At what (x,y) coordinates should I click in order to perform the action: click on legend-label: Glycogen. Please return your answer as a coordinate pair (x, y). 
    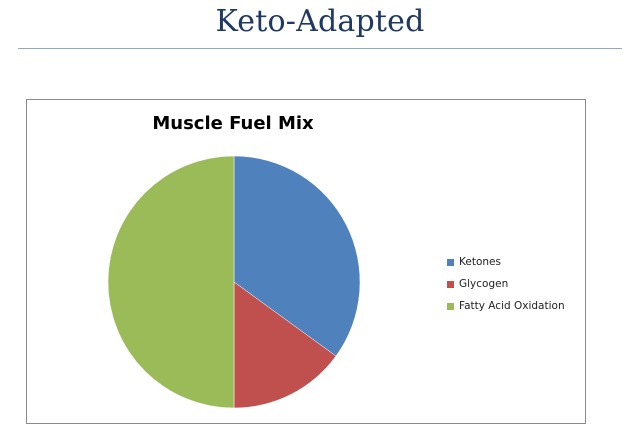
    Looking at the image, I should click on (484, 284).